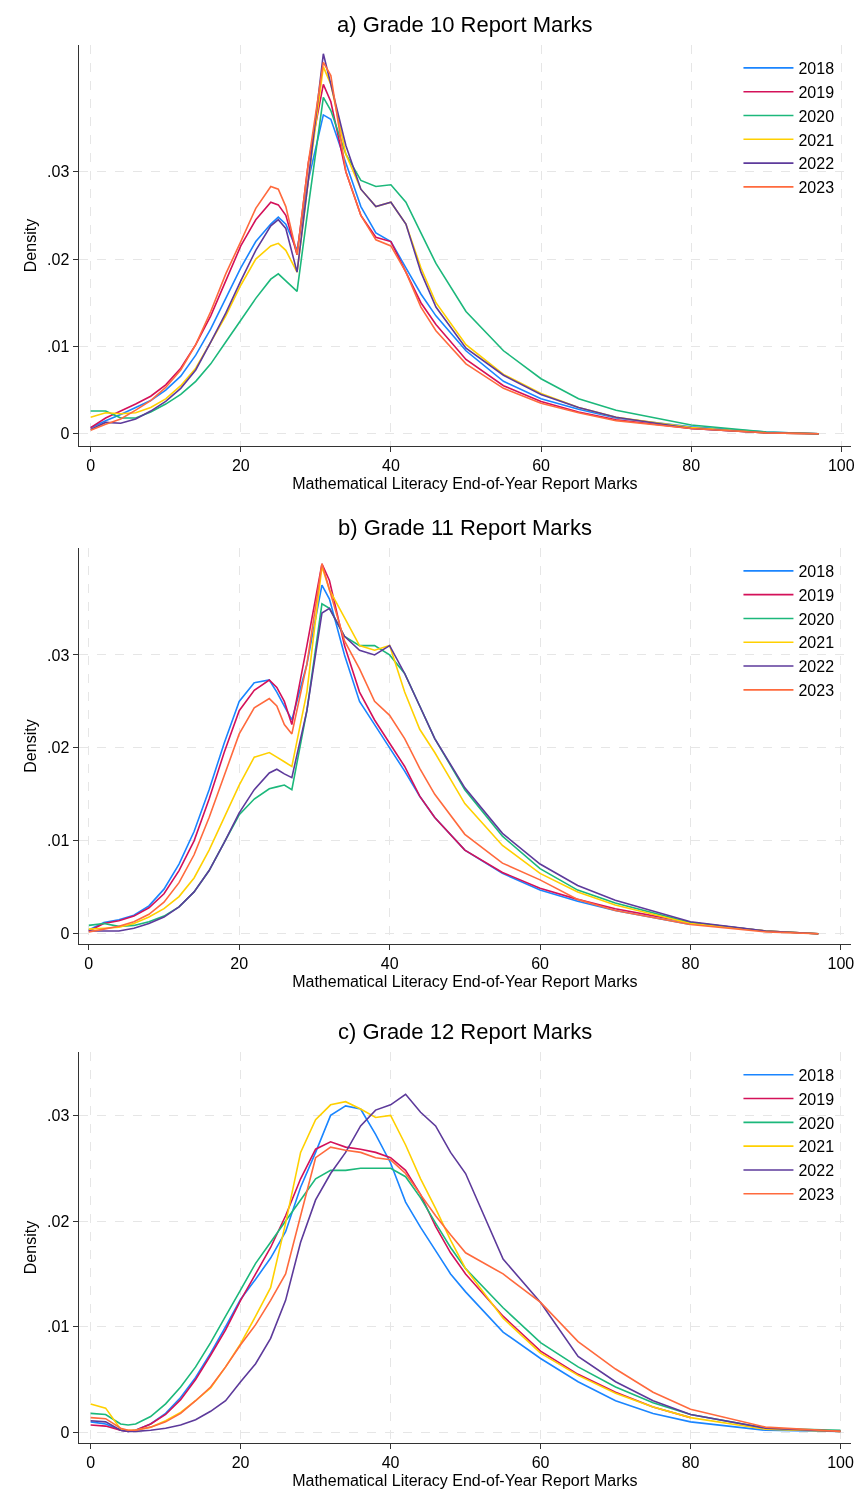 The height and width of the screenshot is (1501, 863). Describe the element at coordinates (465, 24) in the screenshot. I see `chart-title: a) Grade 10 Report Marks` at that location.